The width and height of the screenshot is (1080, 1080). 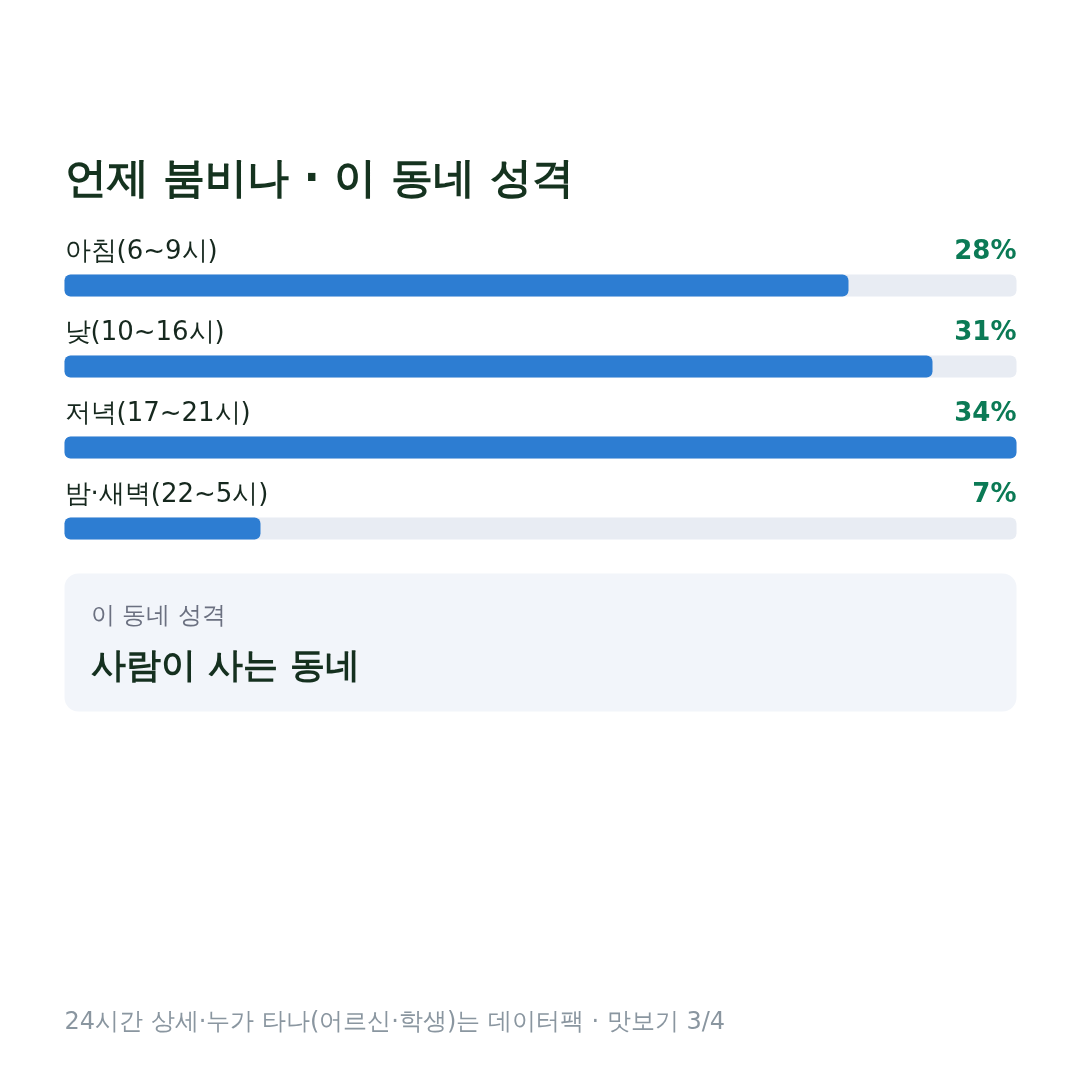 I want to click on text: 이 동네 성격, so click(x=158, y=614).